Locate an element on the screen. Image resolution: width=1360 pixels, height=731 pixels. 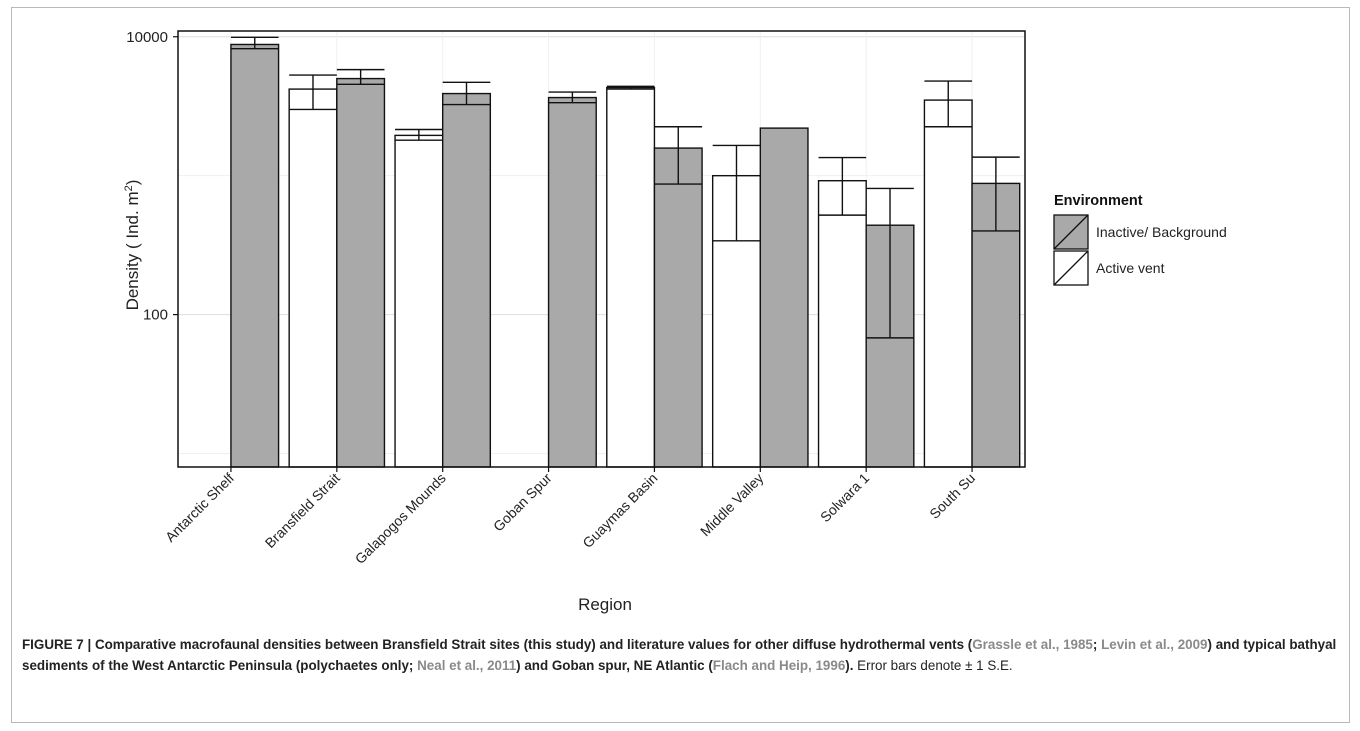
caption-reference-link: Levin et al., 2009 is located at coordinates (1154, 644).